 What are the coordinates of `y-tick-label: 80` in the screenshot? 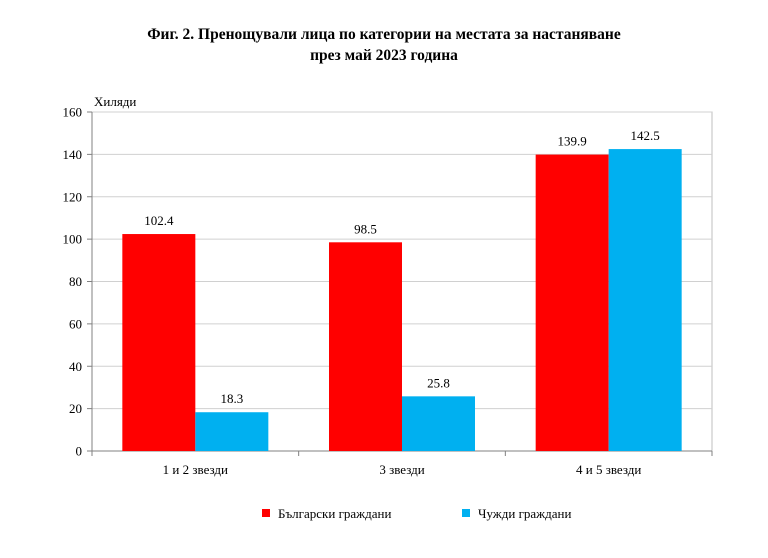 It's located at (75, 281).